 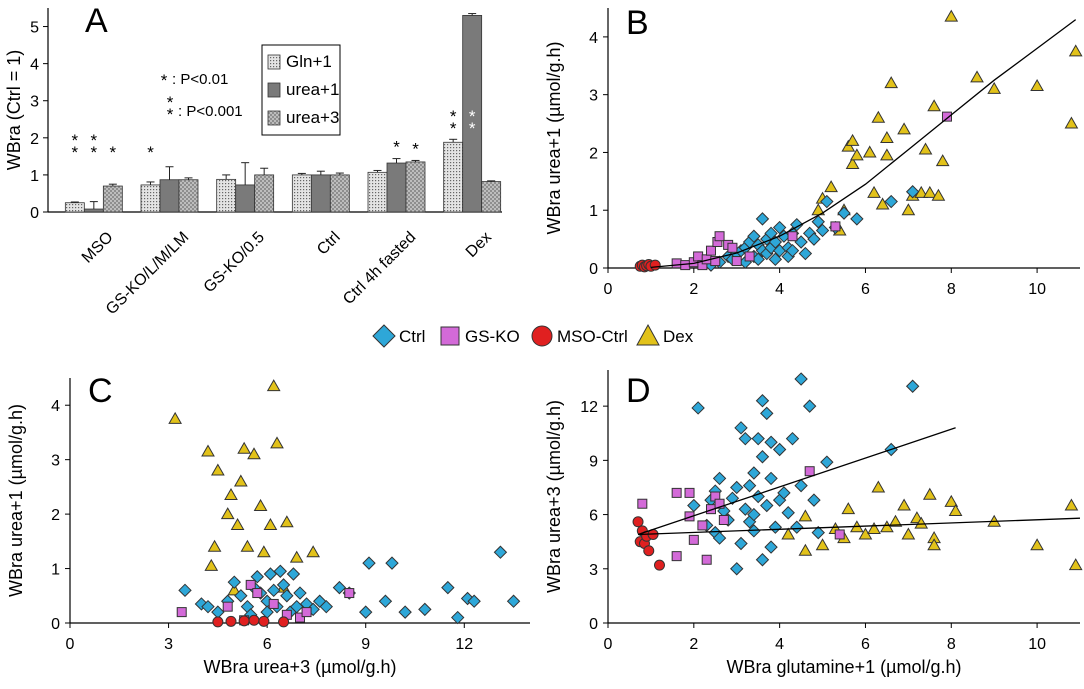 What do you see at coordinates (464, 644) in the screenshot?
I see `x-tick-label: 12` at bounding box center [464, 644].